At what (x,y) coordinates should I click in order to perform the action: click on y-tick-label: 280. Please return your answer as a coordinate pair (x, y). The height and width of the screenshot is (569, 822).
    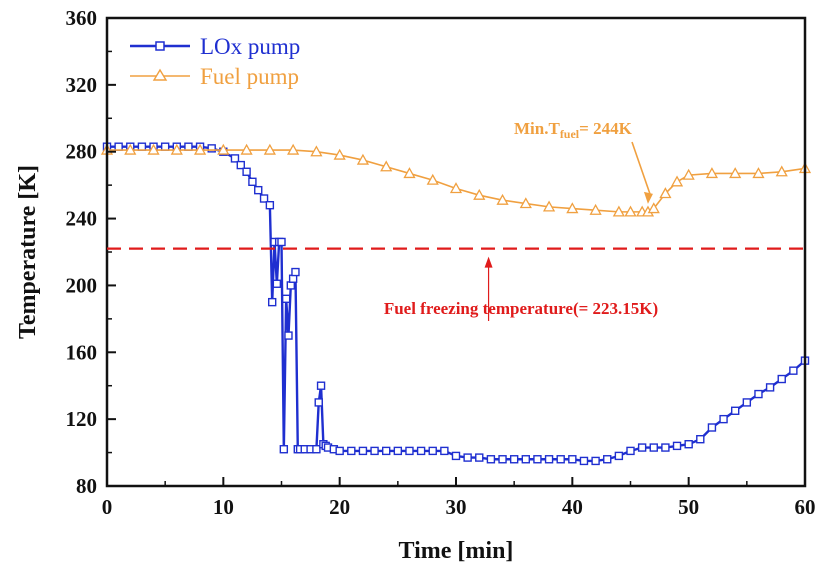
    Looking at the image, I should click on (82, 152).